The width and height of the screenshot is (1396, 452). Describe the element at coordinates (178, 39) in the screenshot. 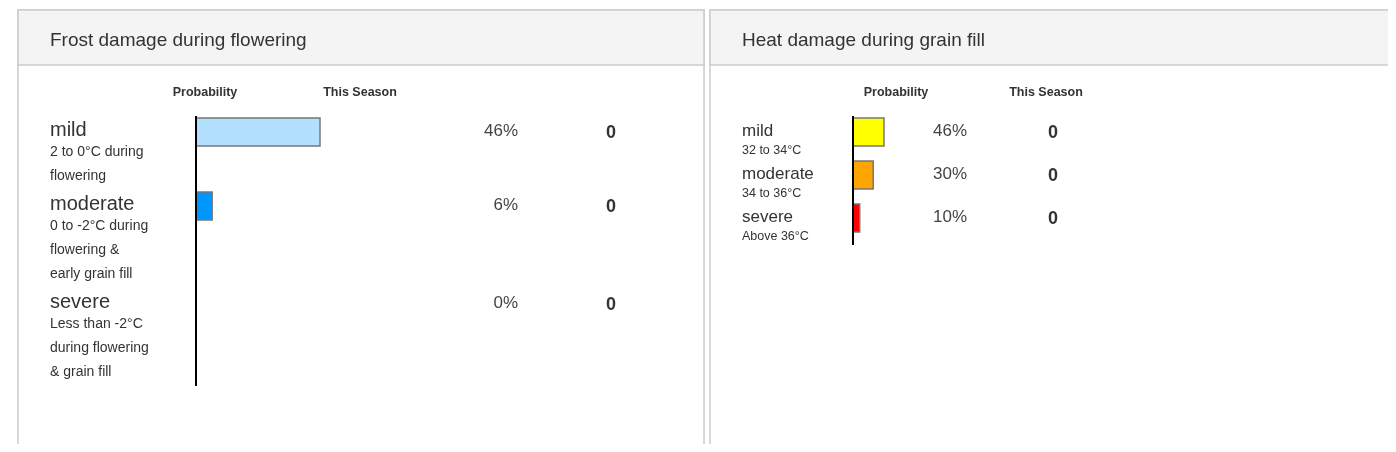

I see `chart-title: Frost damage during flowering` at that location.